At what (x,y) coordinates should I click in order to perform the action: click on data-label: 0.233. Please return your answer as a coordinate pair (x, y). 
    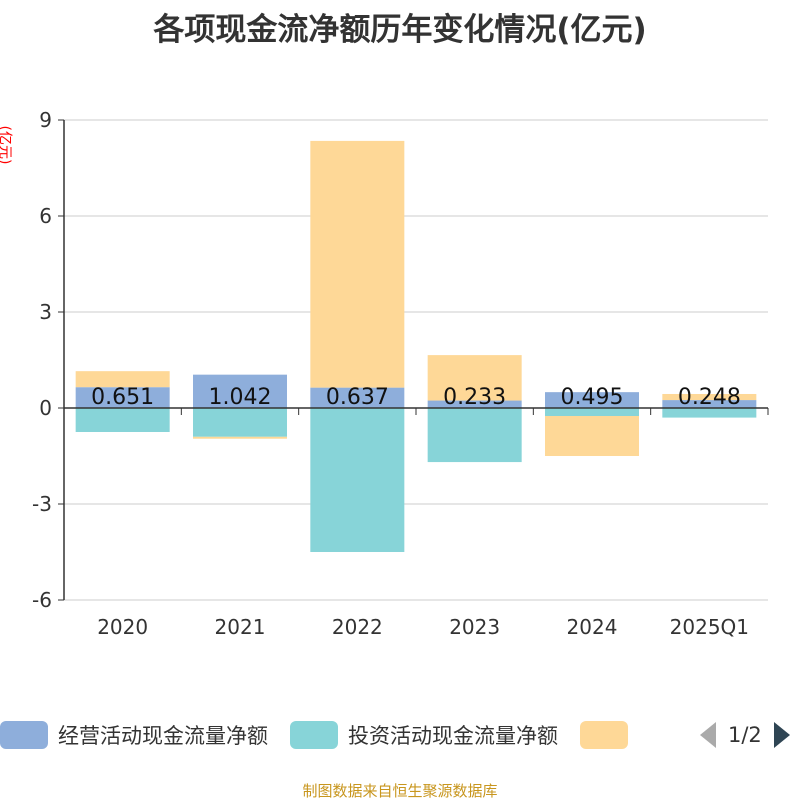
    Looking at the image, I should click on (474, 397).